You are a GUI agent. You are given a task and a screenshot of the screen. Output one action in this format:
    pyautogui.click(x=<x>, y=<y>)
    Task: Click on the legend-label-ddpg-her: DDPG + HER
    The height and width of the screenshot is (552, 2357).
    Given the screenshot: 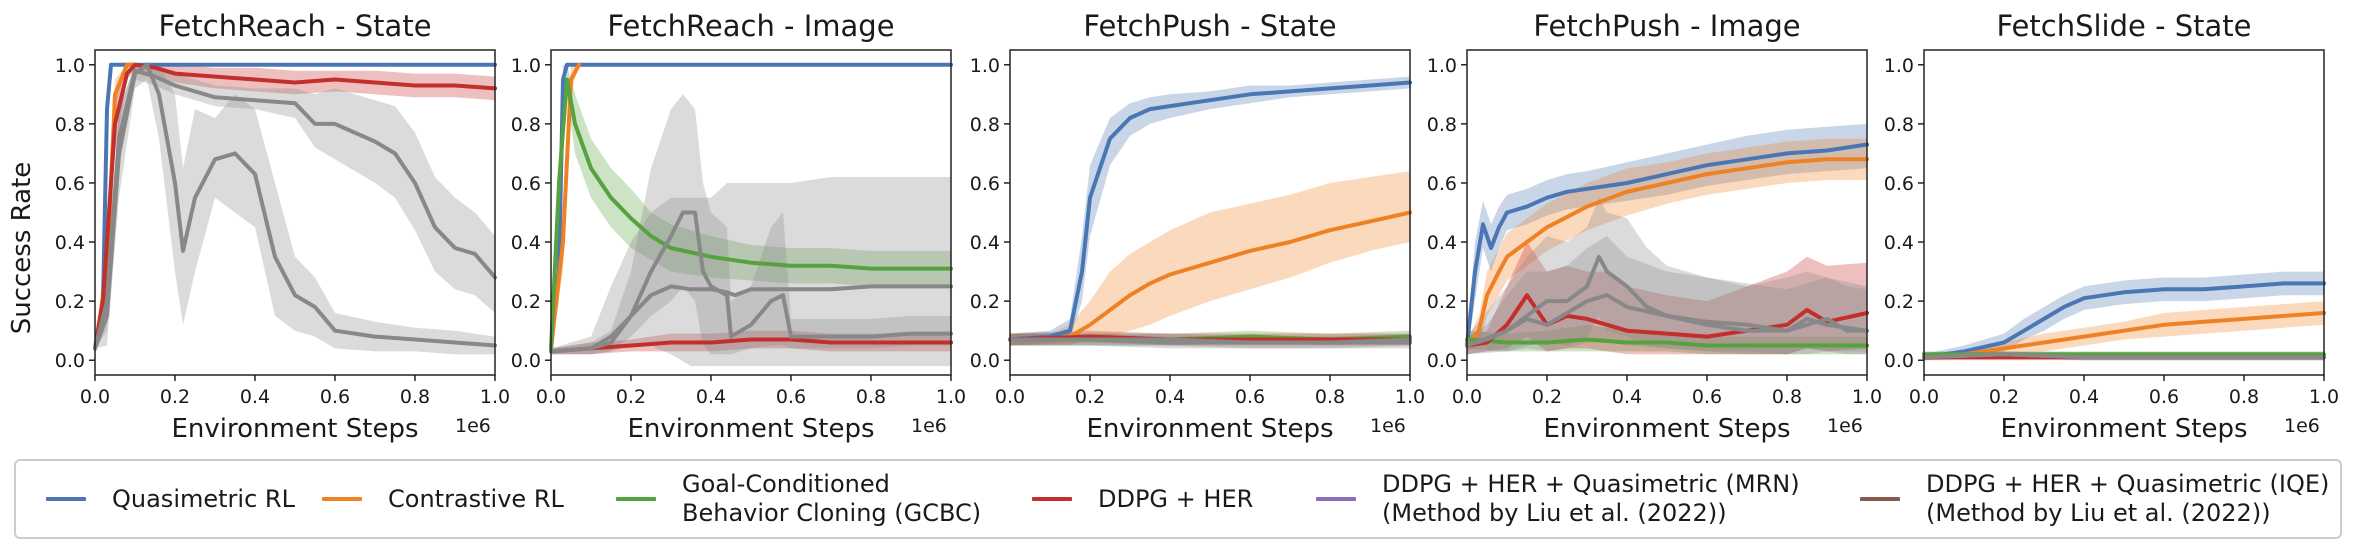 What is the action you would take?
    pyautogui.click(x=1176, y=498)
    